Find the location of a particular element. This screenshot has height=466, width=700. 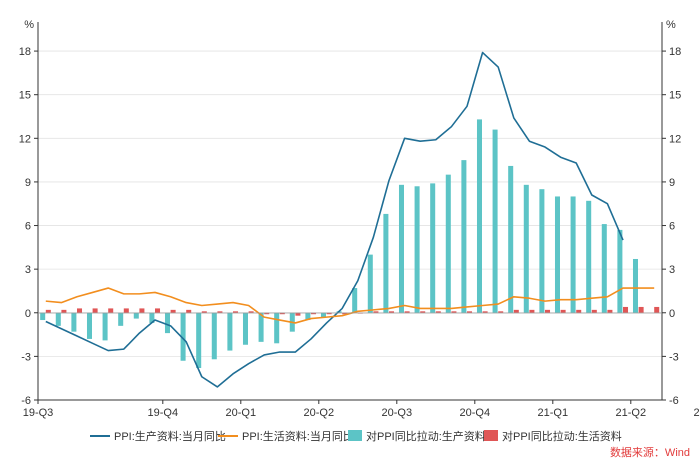

ytick-label-left-1: -3 is located at coordinates (26, 357).